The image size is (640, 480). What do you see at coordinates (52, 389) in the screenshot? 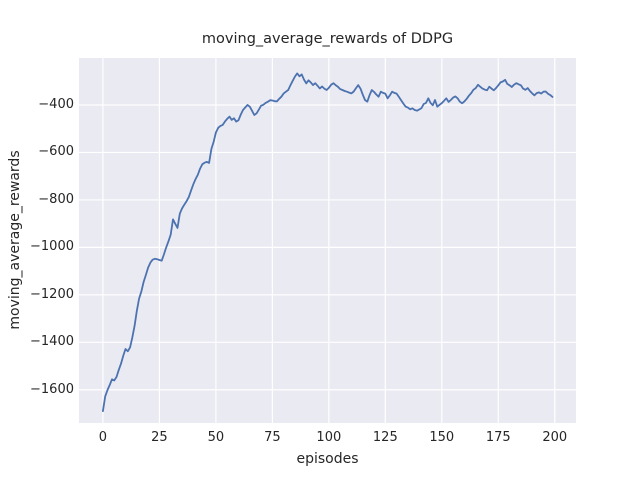
I see `y-tick-label: −1600` at bounding box center [52, 389].